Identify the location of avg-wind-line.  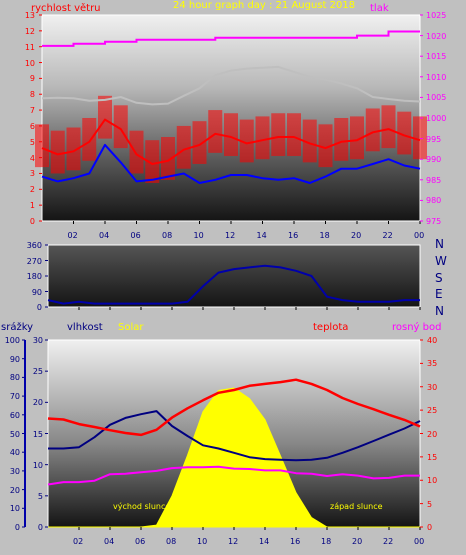
(231, 163).